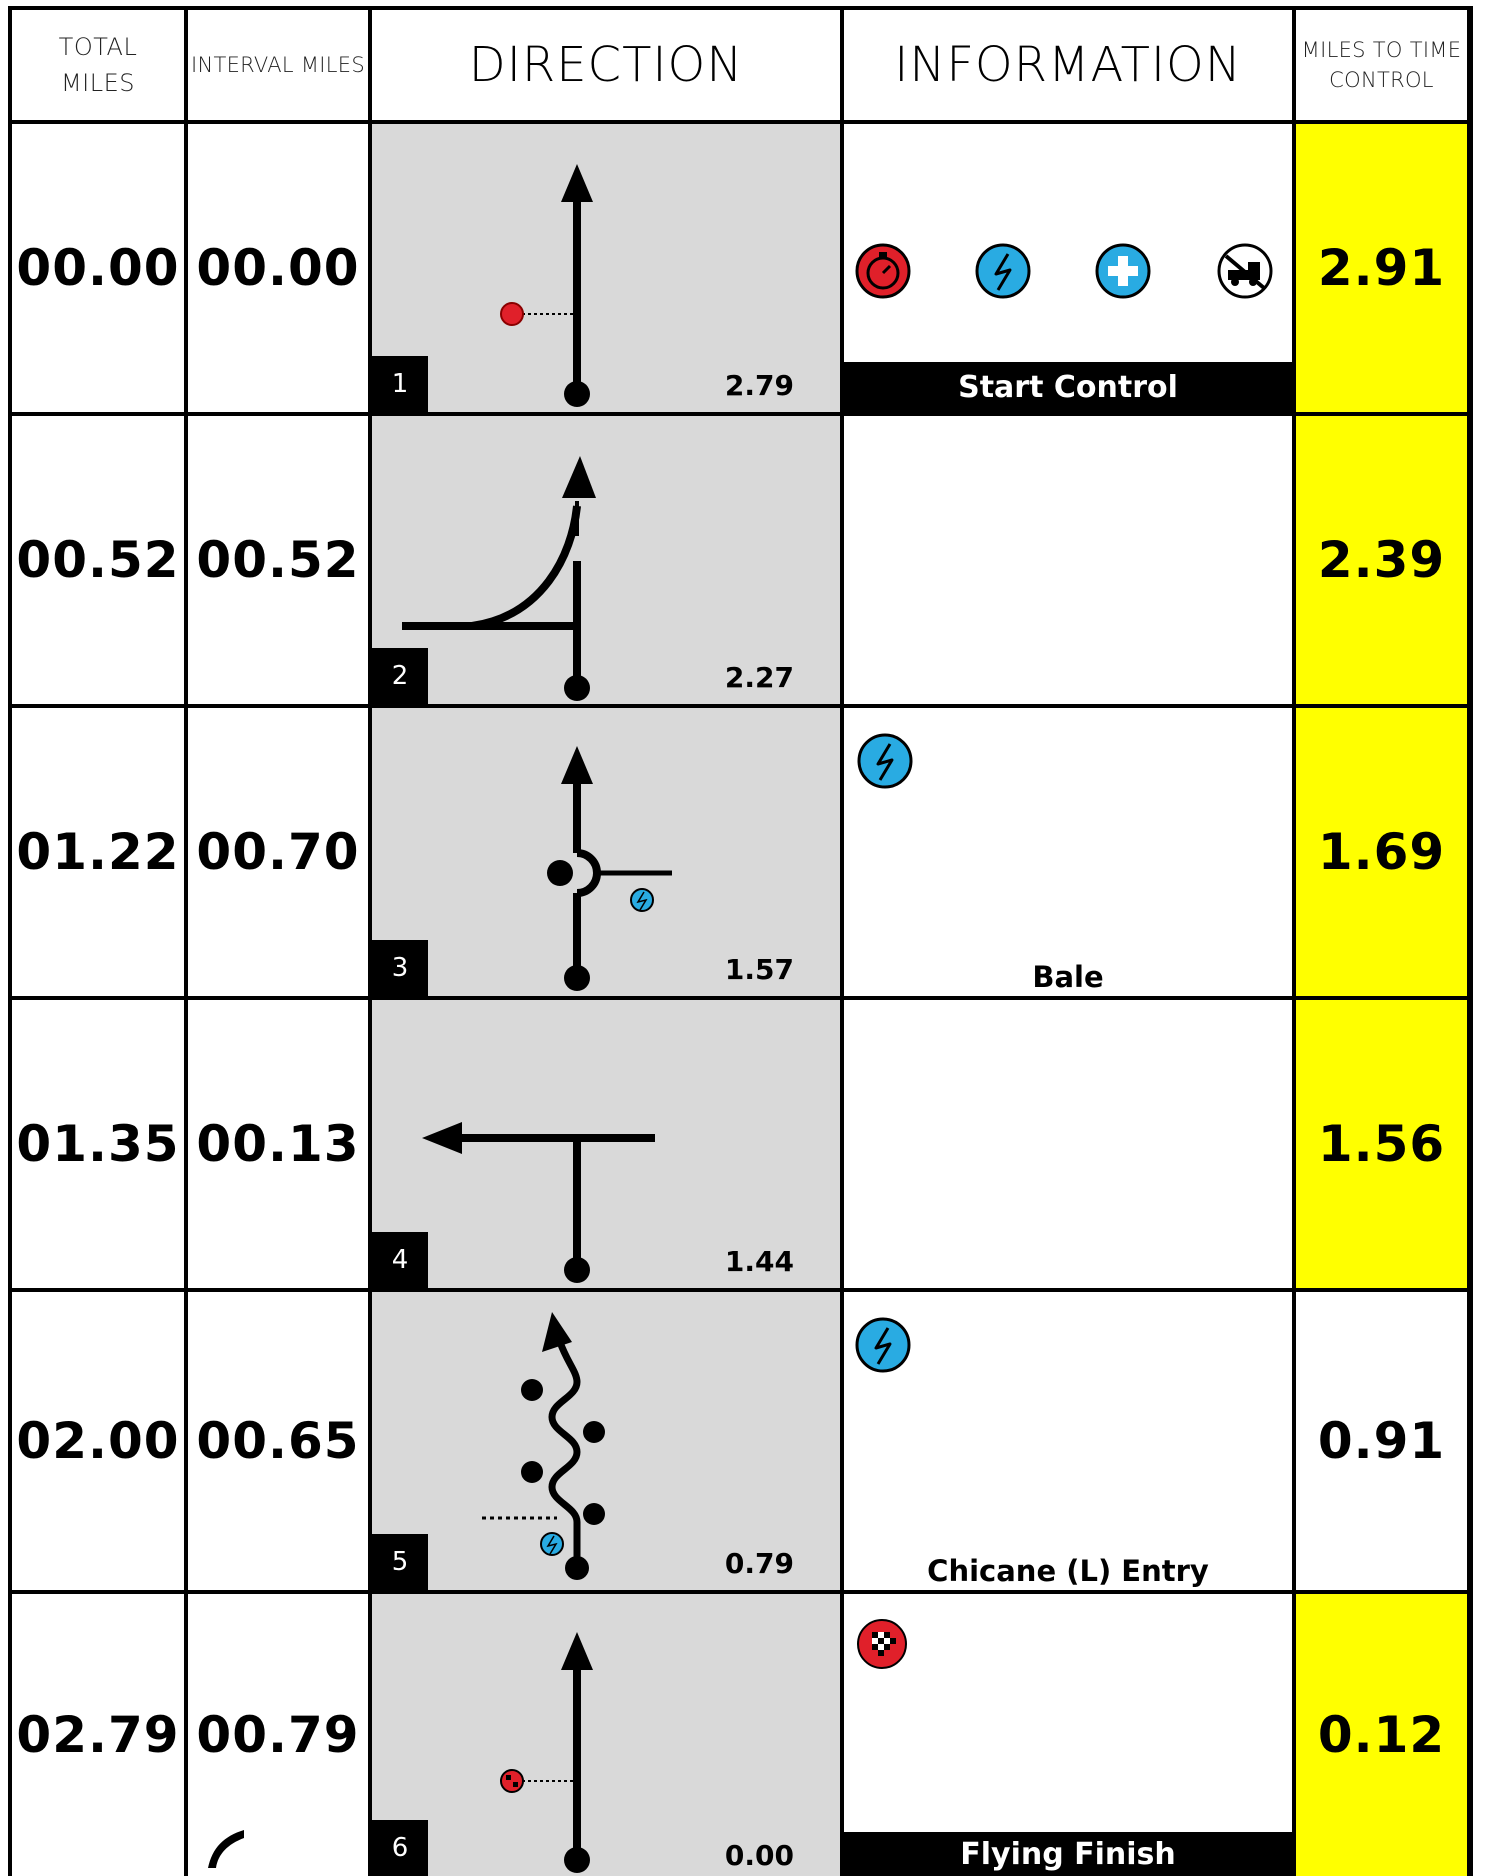 Image resolution: width=1485 pixels, height=1876 pixels. Describe the element at coordinates (1123, 271) in the screenshot. I see `medical-icon` at that location.